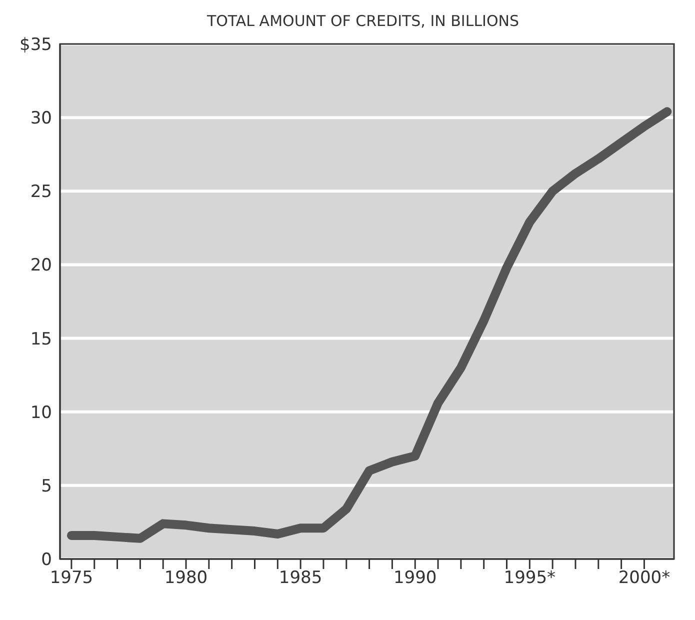 The height and width of the screenshot is (620, 695). What do you see at coordinates (300, 578) in the screenshot?
I see `x-tick-label: 1985` at bounding box center [300, 578].